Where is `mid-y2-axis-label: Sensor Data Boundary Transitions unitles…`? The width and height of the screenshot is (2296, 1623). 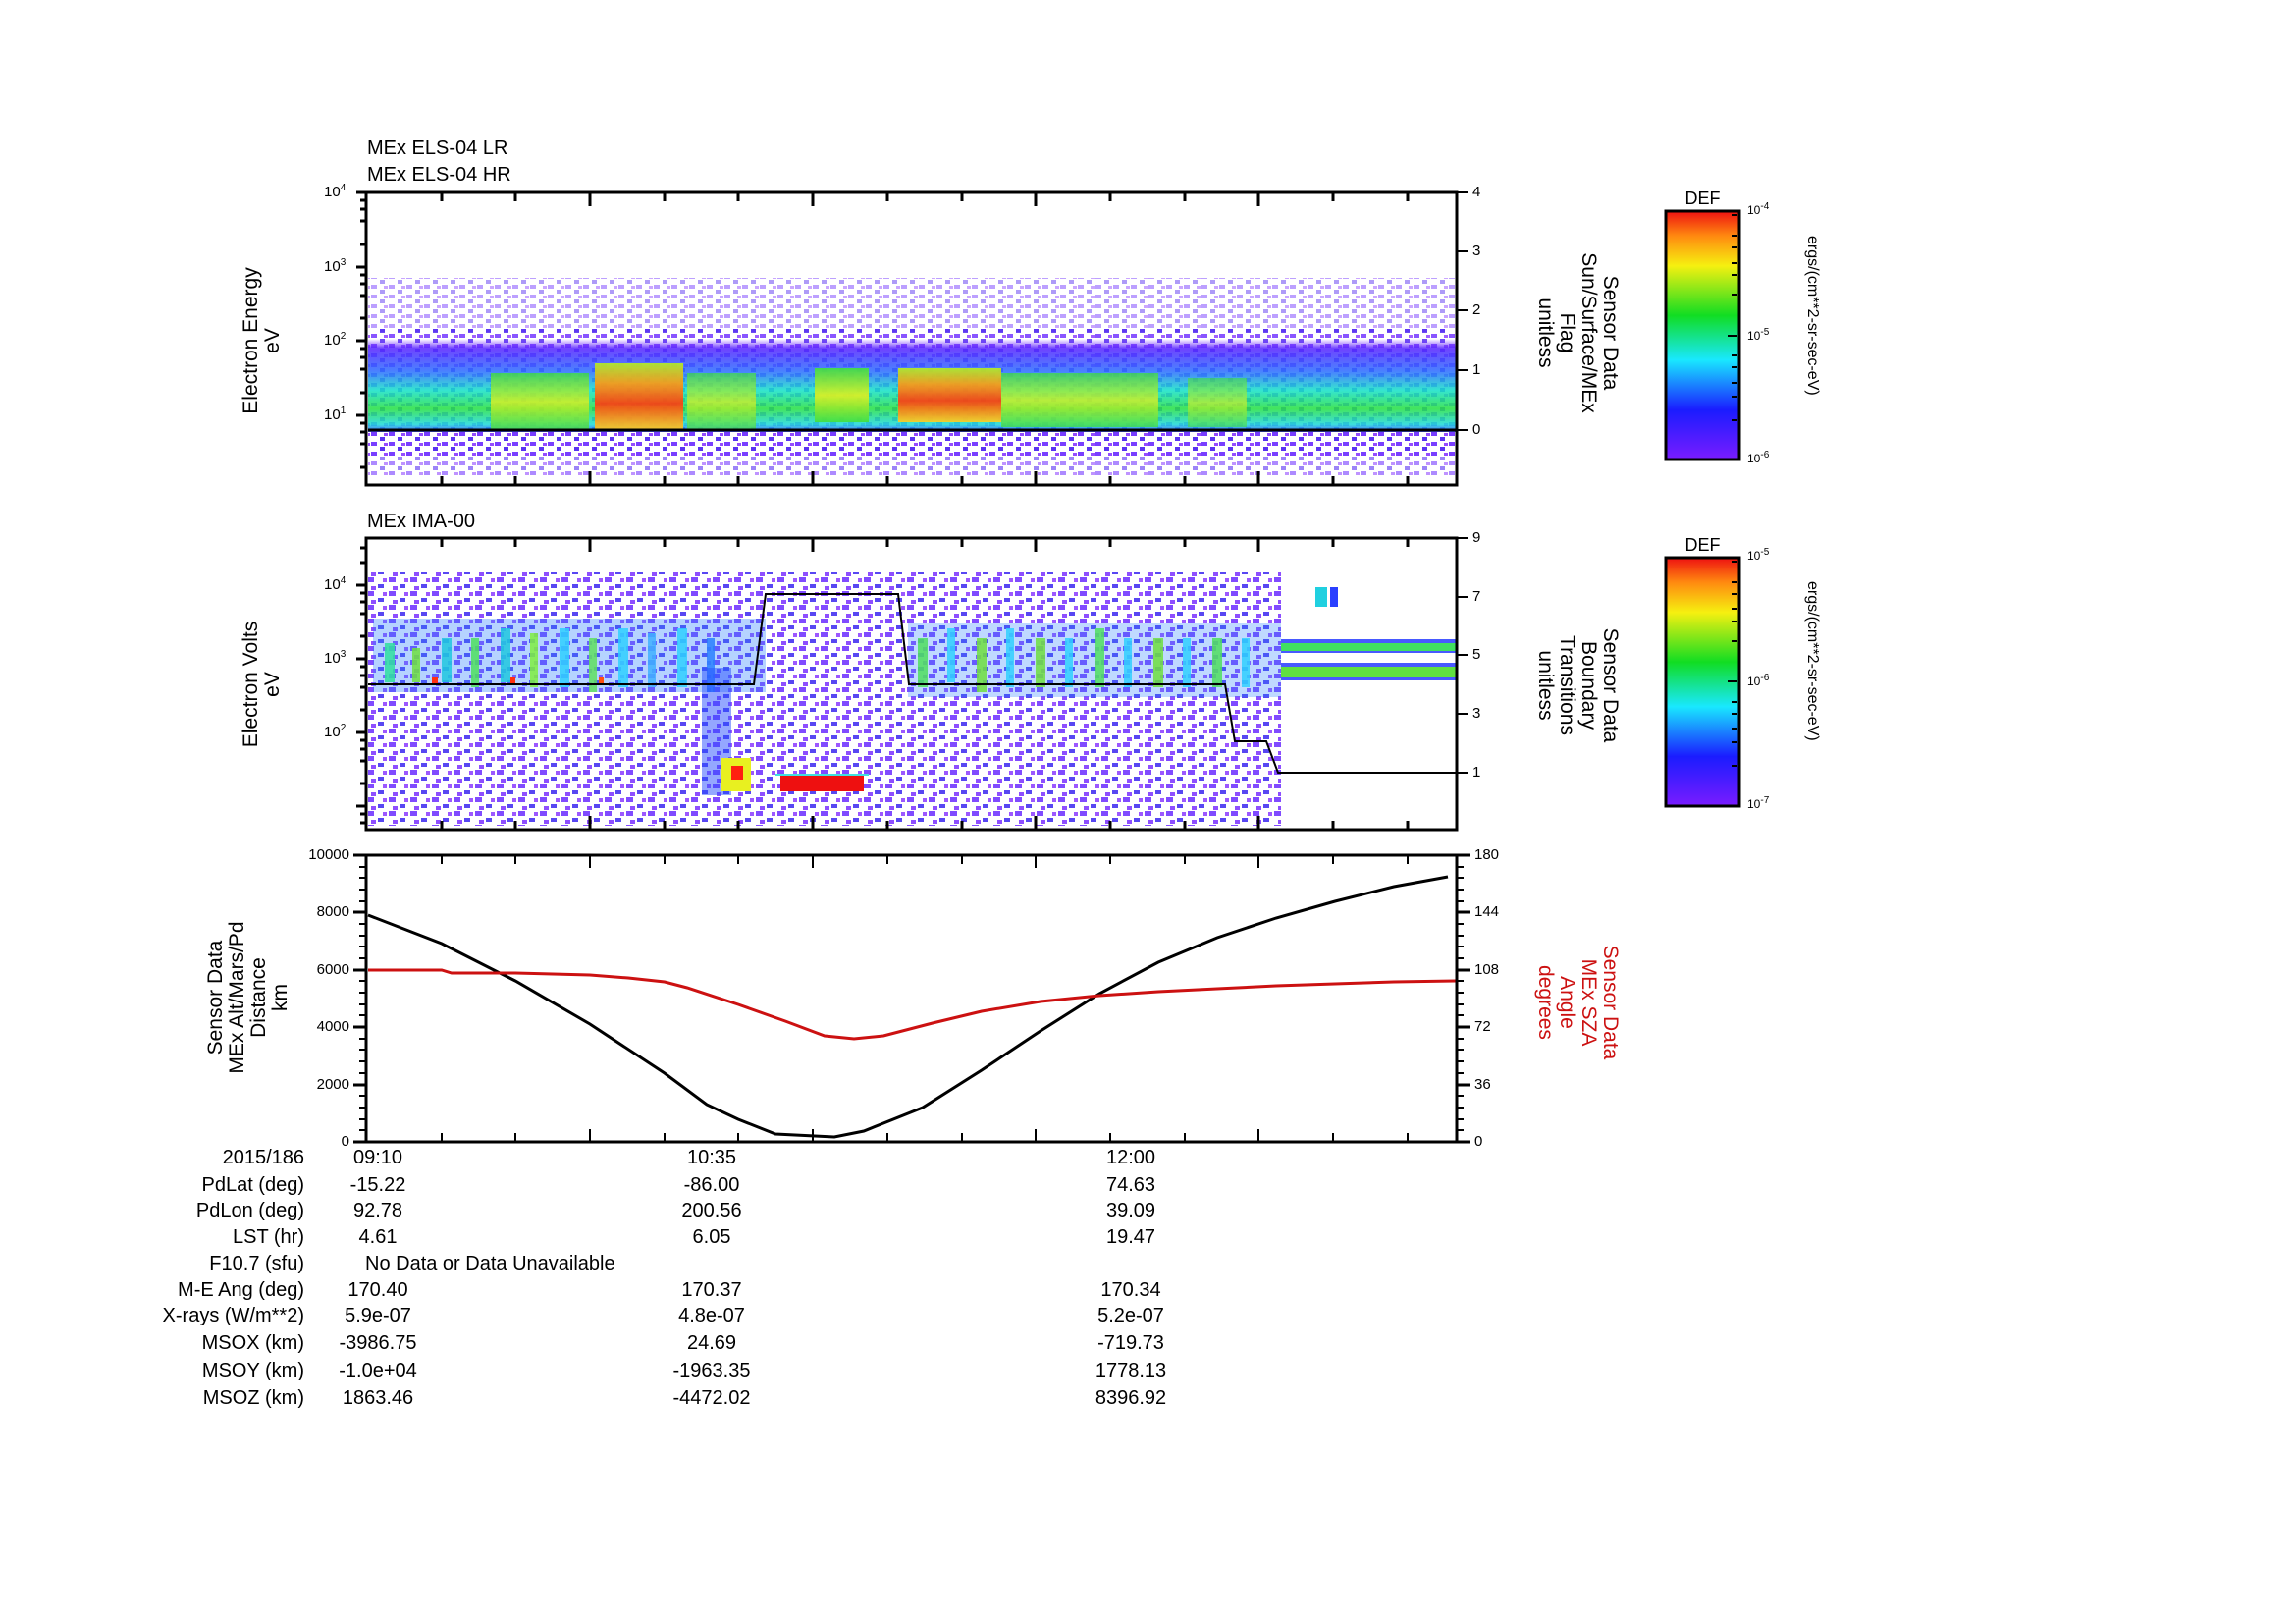
mid-y2-axis-label: Sensor Data Boundary Transitions unitles… is located at coordinates (1578, 685).